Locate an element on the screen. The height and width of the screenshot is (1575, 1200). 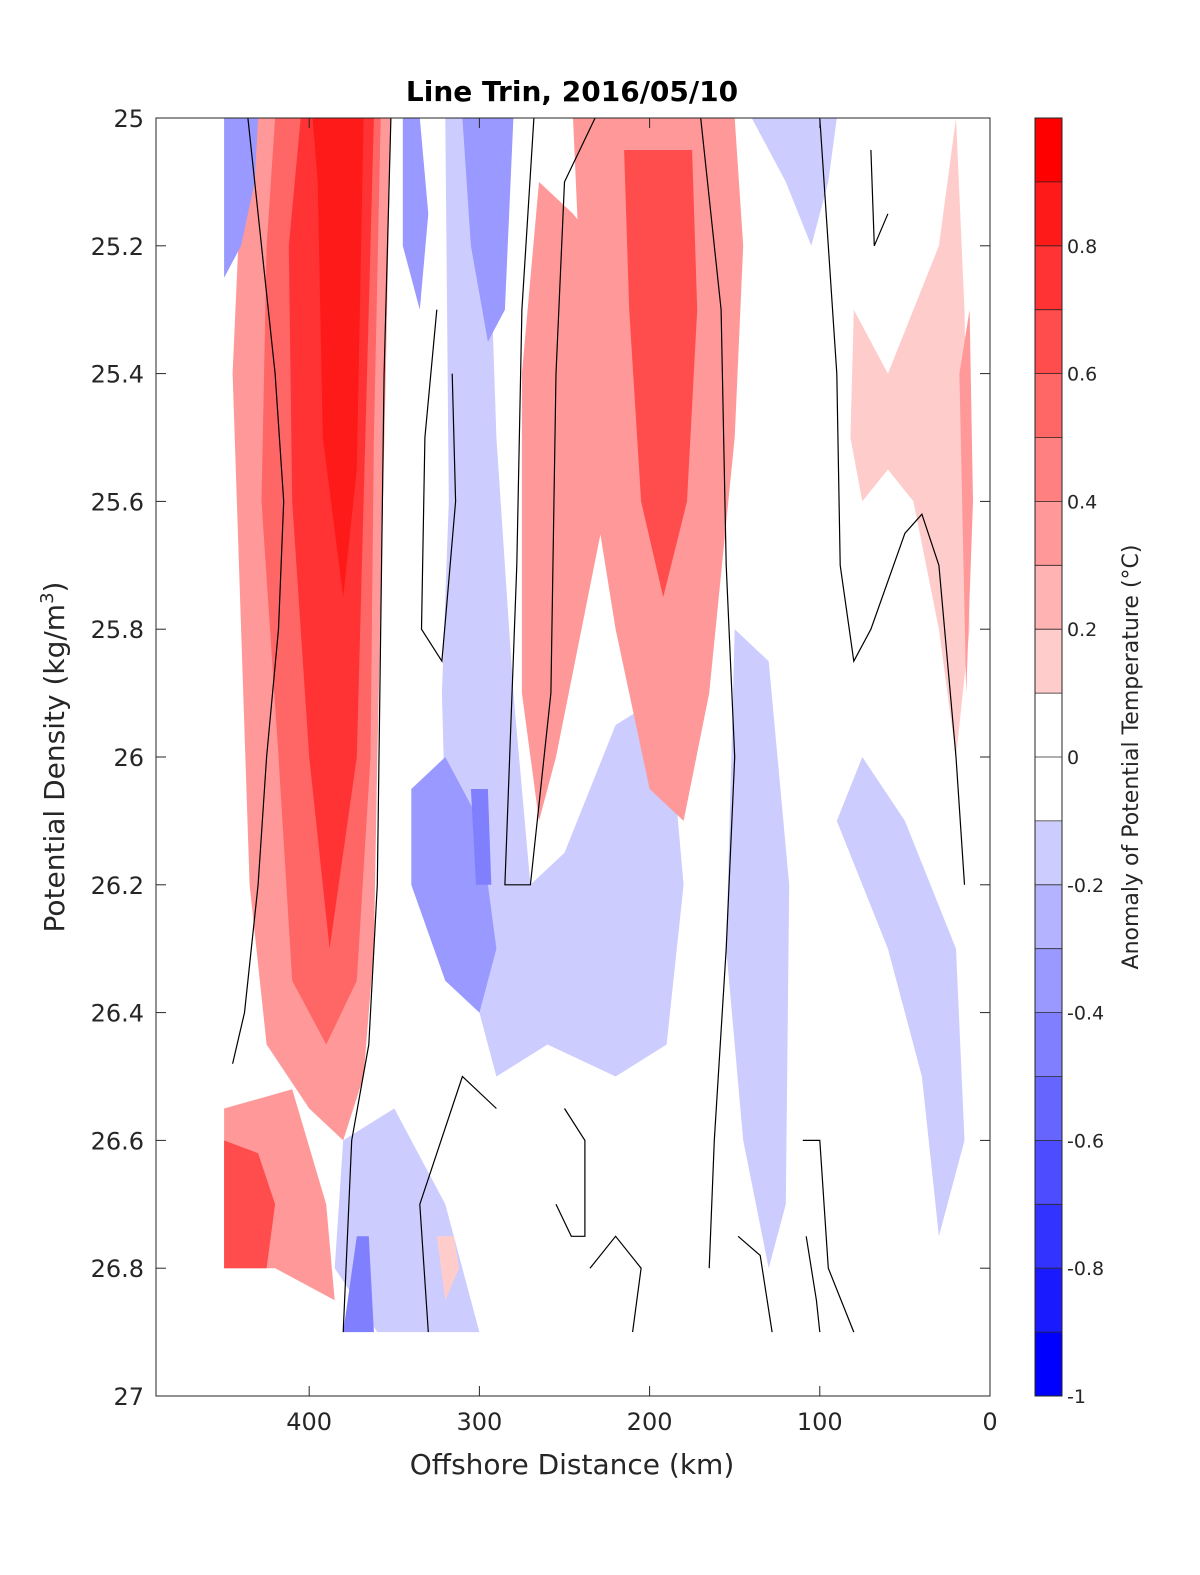
y-axis-label-end: ) is located at coordinates (54, 587).